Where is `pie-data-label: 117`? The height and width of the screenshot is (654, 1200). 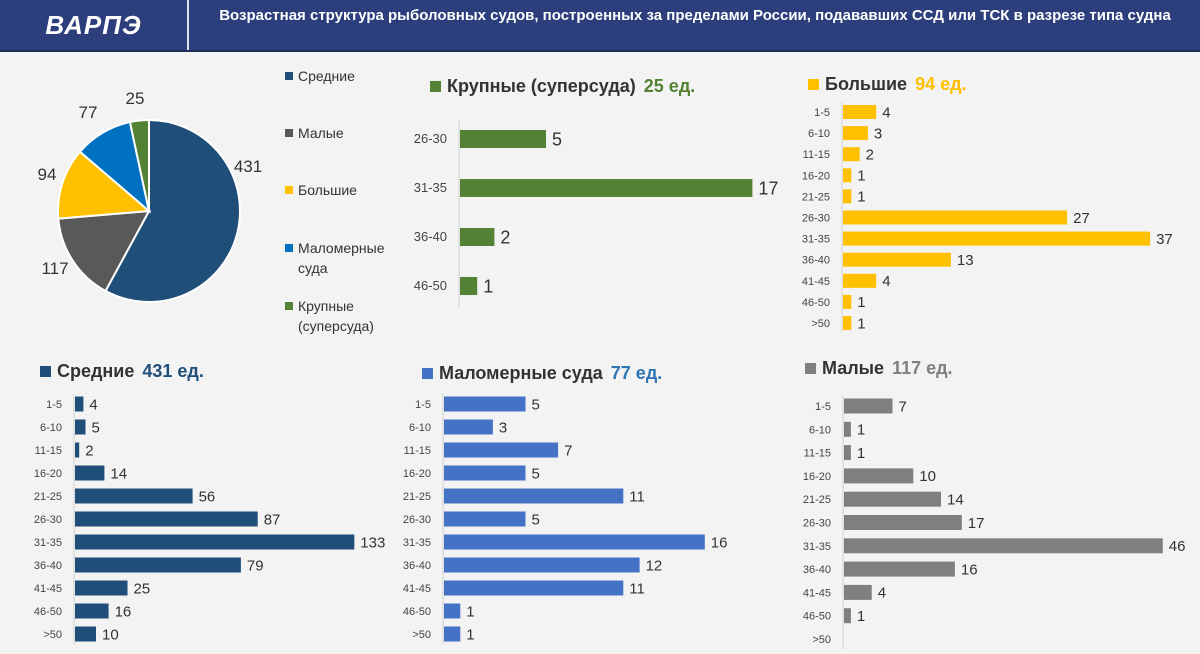
pie-data-label: 117 is located at coordinates (54, 268).